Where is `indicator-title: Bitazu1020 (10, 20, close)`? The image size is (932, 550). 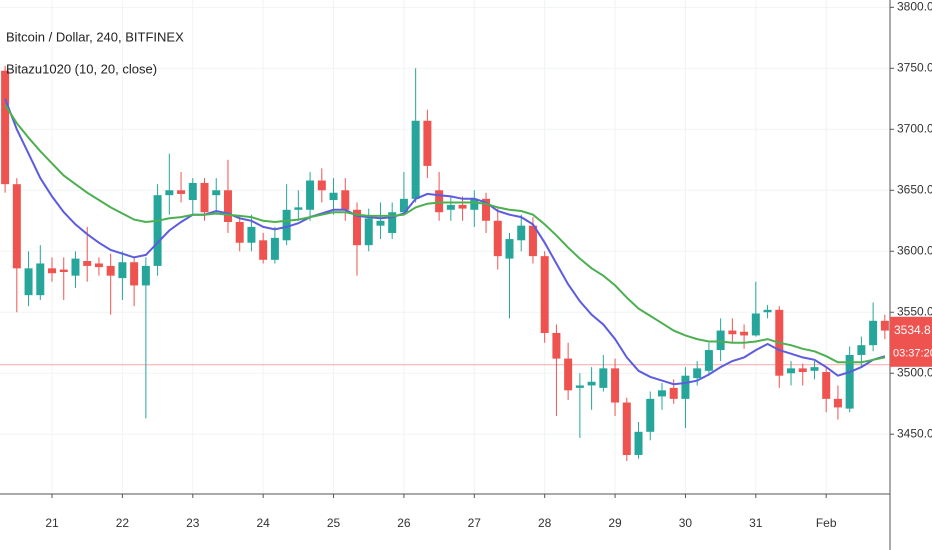
indicator-title: Bitazu1020 (10, 20, close) is located at coordinates (81, 68).